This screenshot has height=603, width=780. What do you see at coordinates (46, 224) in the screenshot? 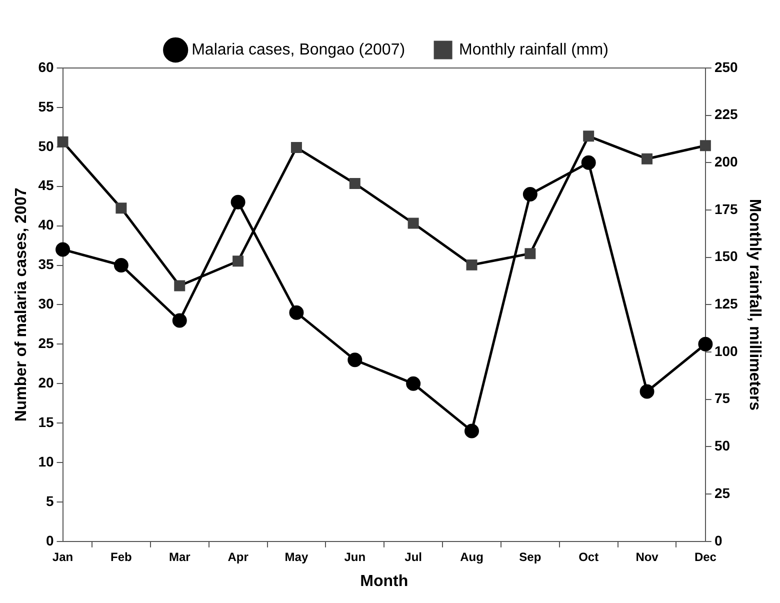
I see `y-tick-label: 40` at bounding box center [46, 224].